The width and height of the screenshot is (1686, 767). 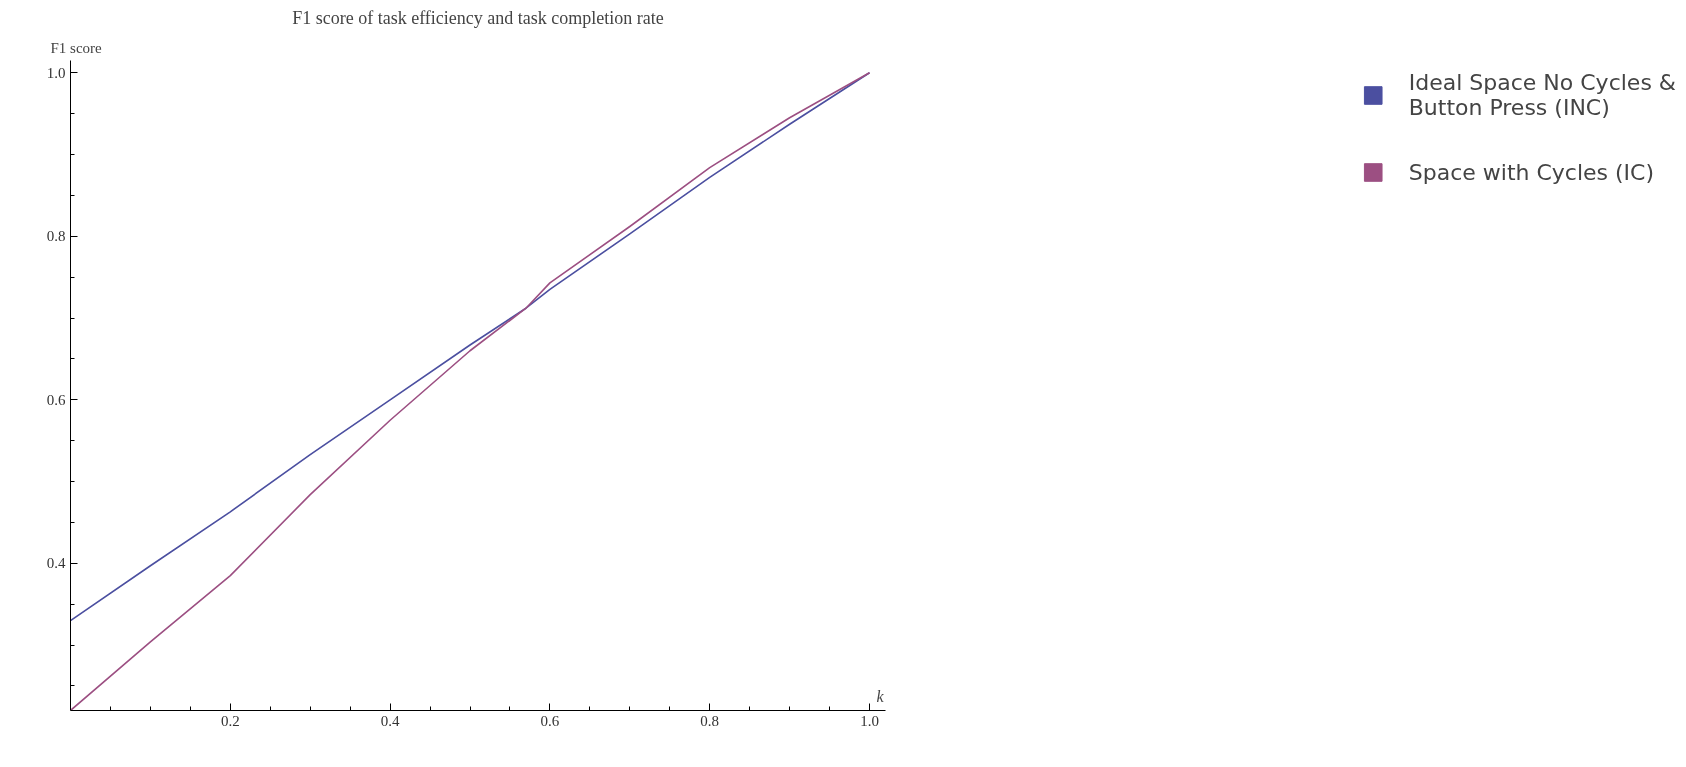 What do you see at coordinates (56, 563) in the screenshot?
I see `y-tick-label: 0.4` at bounding box center [56, 563].